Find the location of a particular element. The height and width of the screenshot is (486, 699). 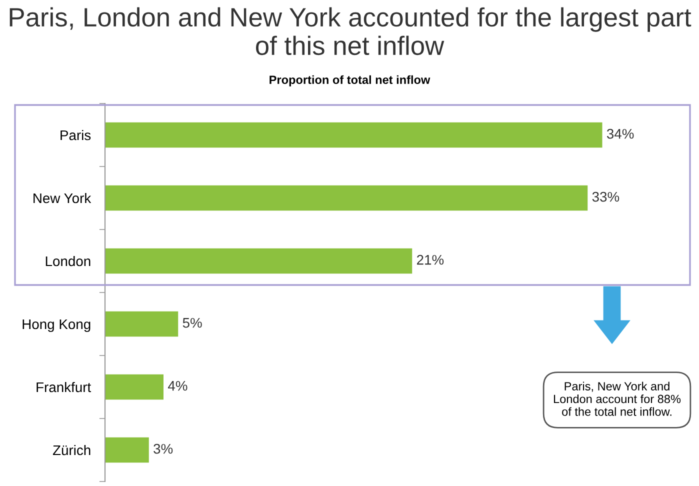

data-label: 5% is located at coordinates (192, 323).